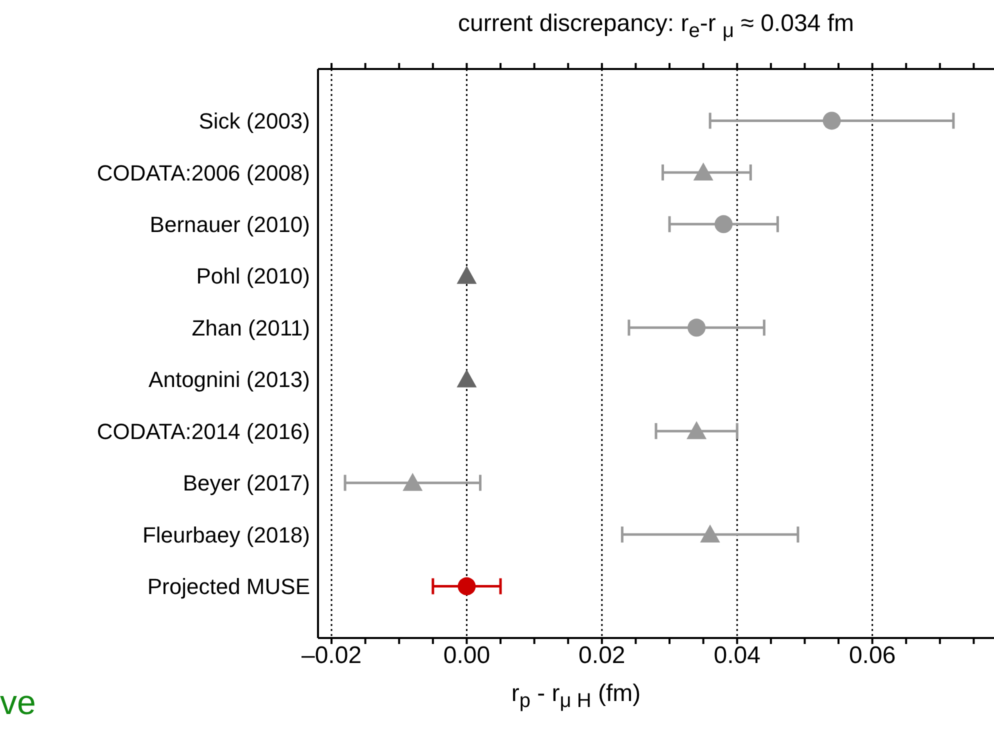 The width and height of the screenshot is (994, 732). Describe the element at coordinates (18, 703) in the screenshot. I see `text: ve` at that location.